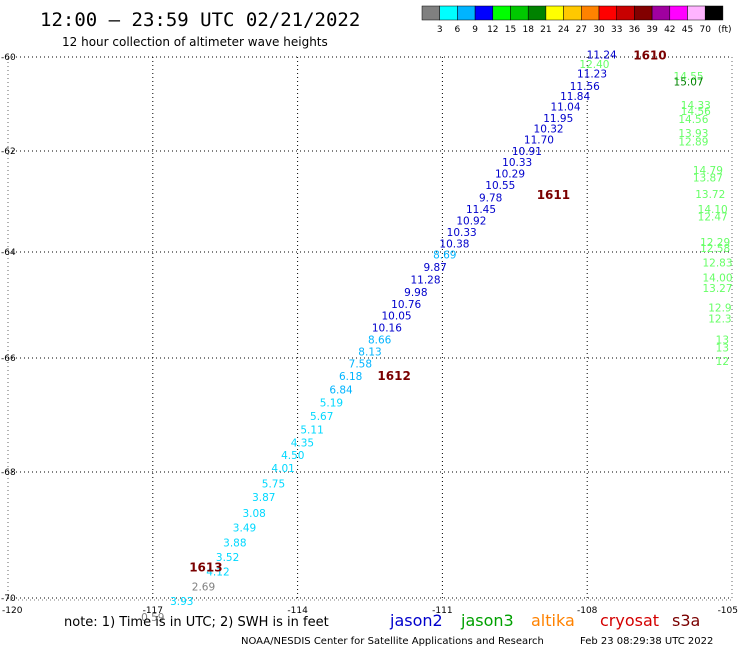  I want to click on scale-label: 9, so click(475, 30).